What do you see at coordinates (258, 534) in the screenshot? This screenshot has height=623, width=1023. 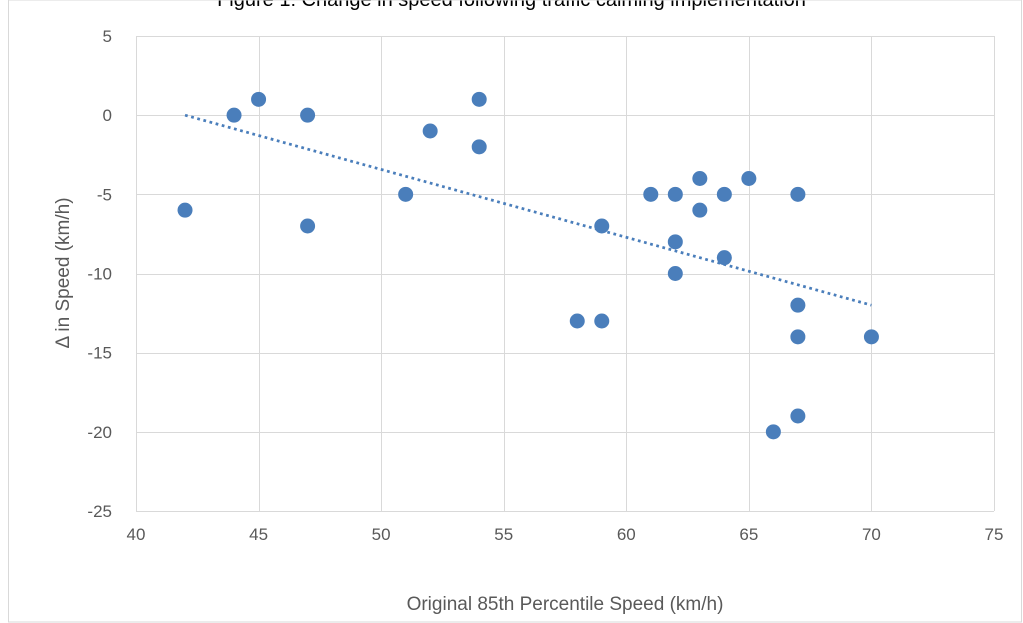 I see `x-tick-label: 45` at bounding box center [258, 534].